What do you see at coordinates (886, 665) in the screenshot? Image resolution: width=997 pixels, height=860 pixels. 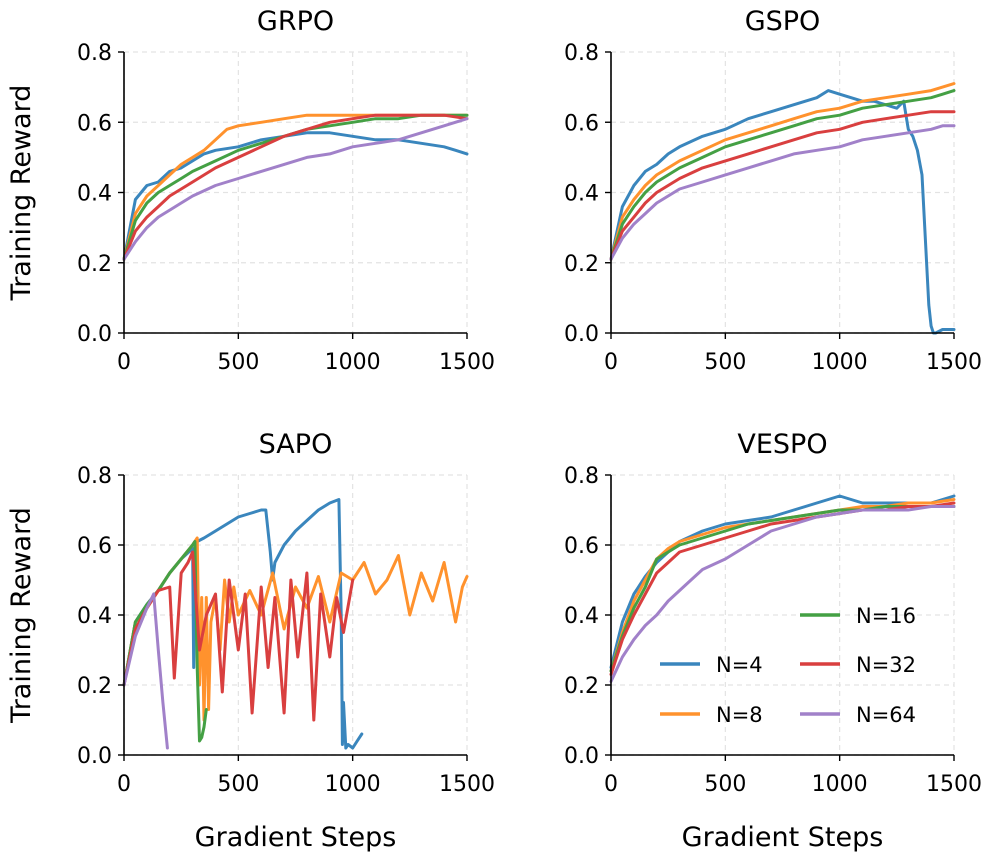 I see `legend-label: N=32` at bounding box center [886, 665].